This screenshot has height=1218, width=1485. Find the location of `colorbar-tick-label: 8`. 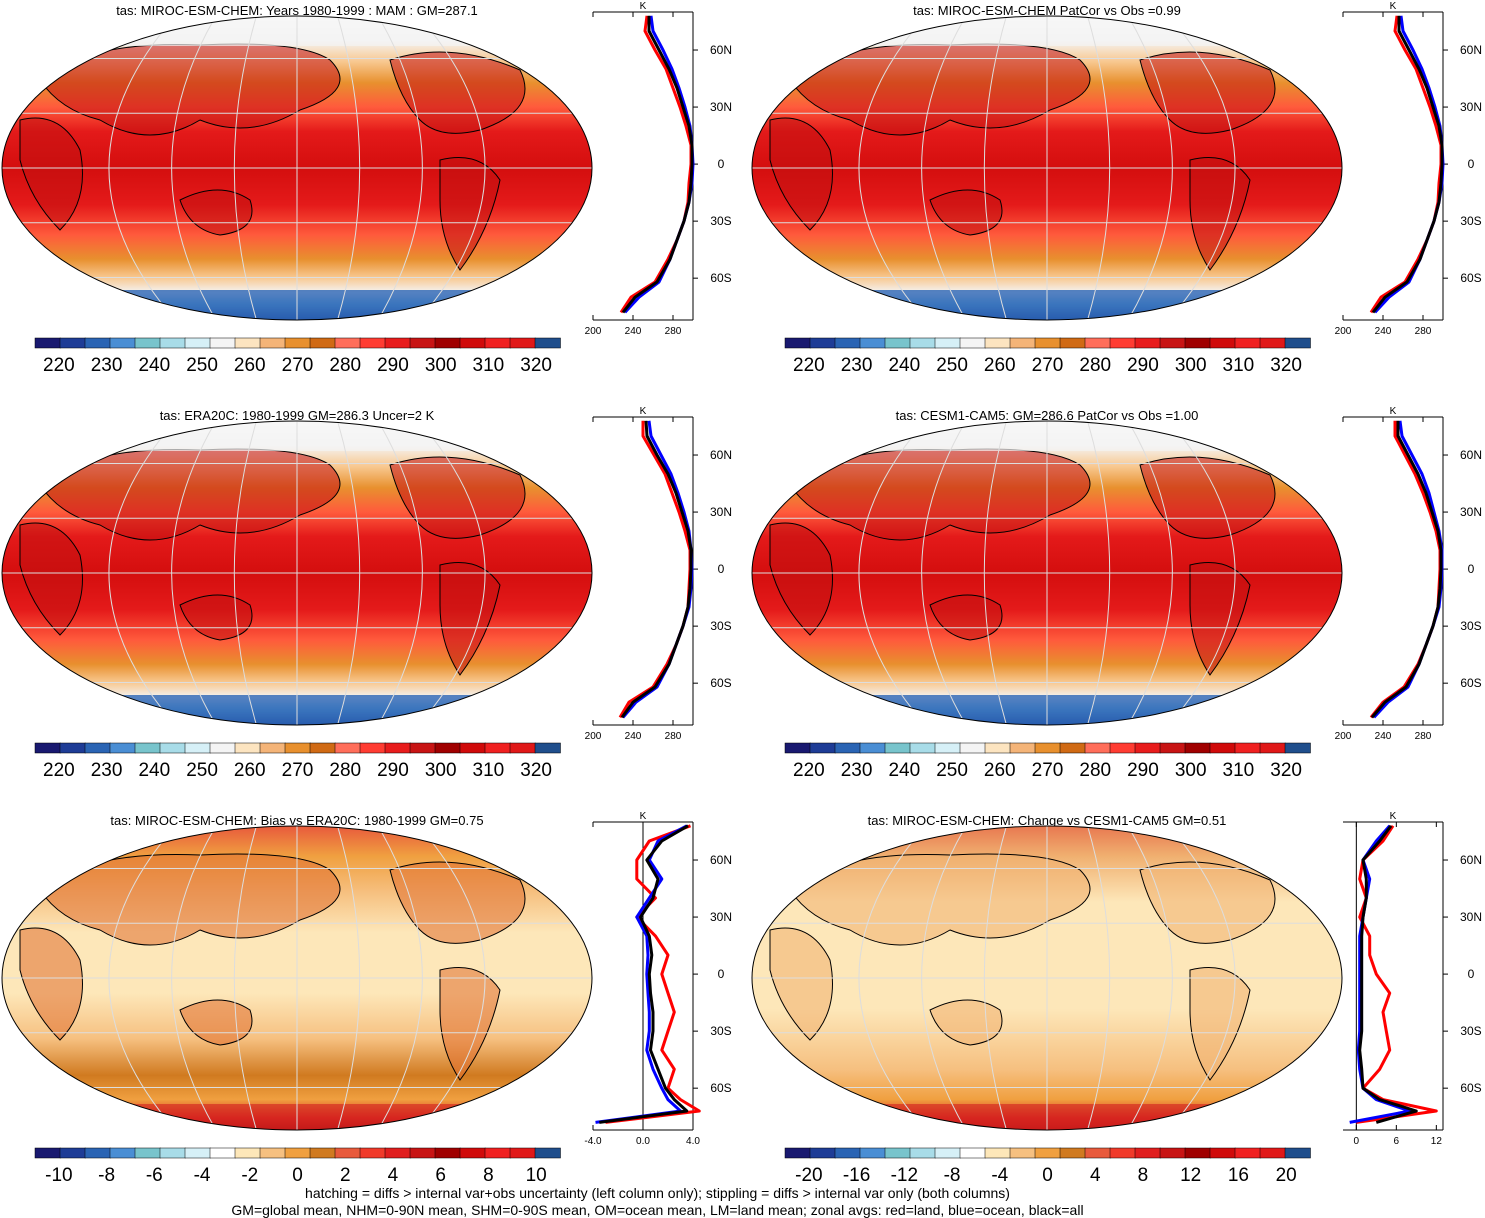

colorbar-tick-label: 8 is located at coordinates (1143, 1175).